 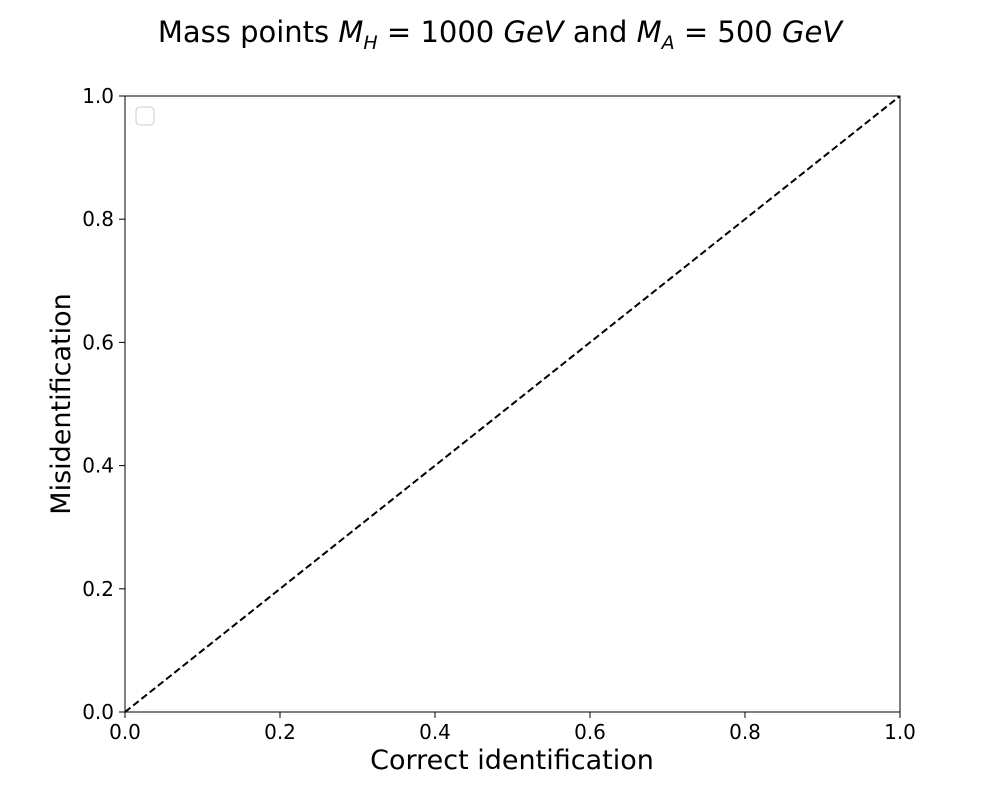 What do you see at coordinates (590, 732) in the screenshot?
I see `x-tick-label: 0.6` at bounding box center [590, 732].